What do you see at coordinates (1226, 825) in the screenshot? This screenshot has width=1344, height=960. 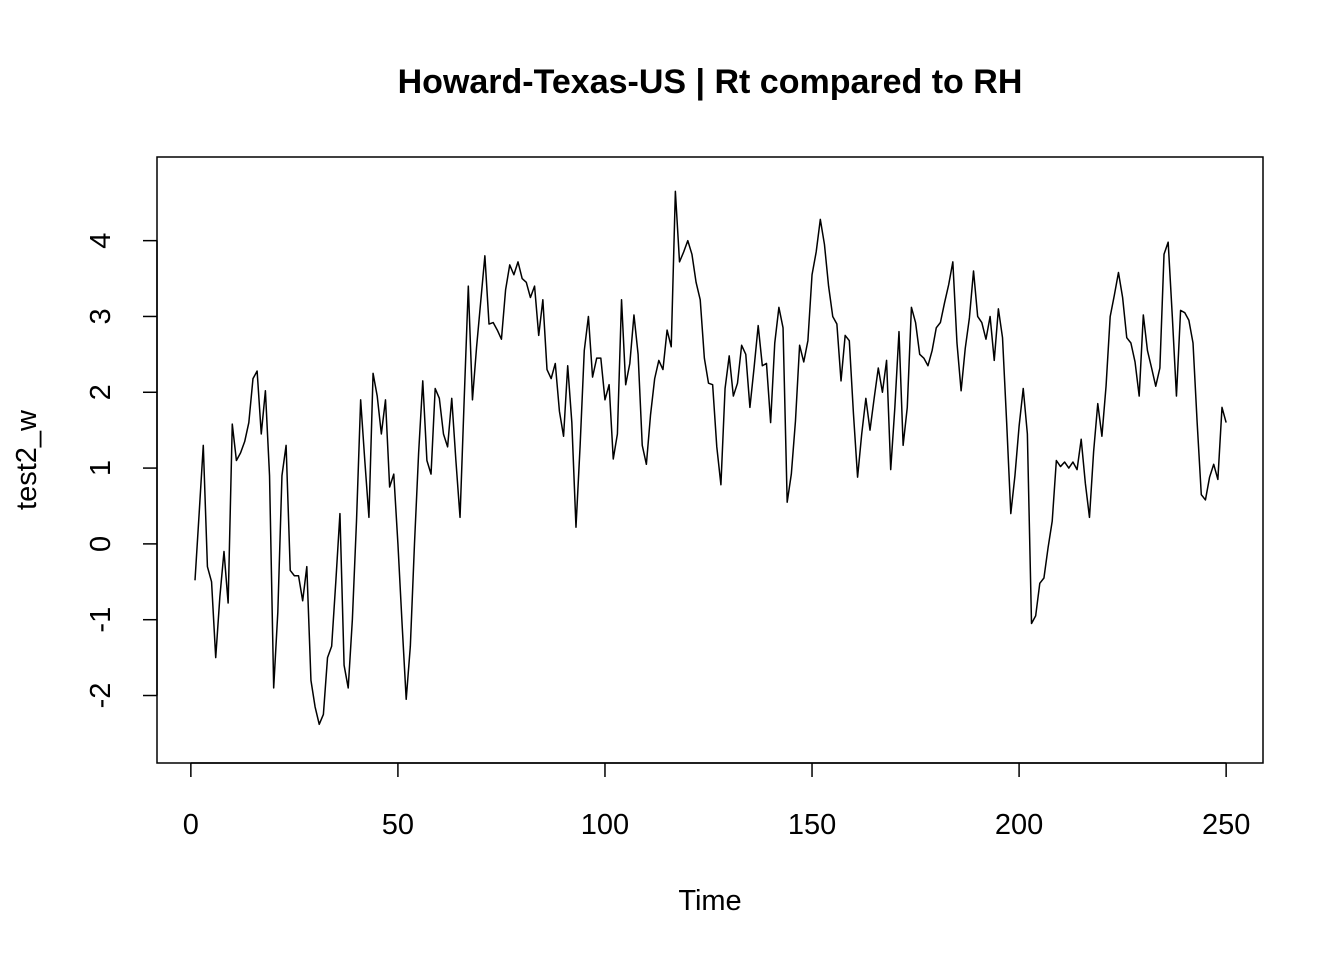 I see `x-tick-label: 250` at bounding box center [1226, 825].